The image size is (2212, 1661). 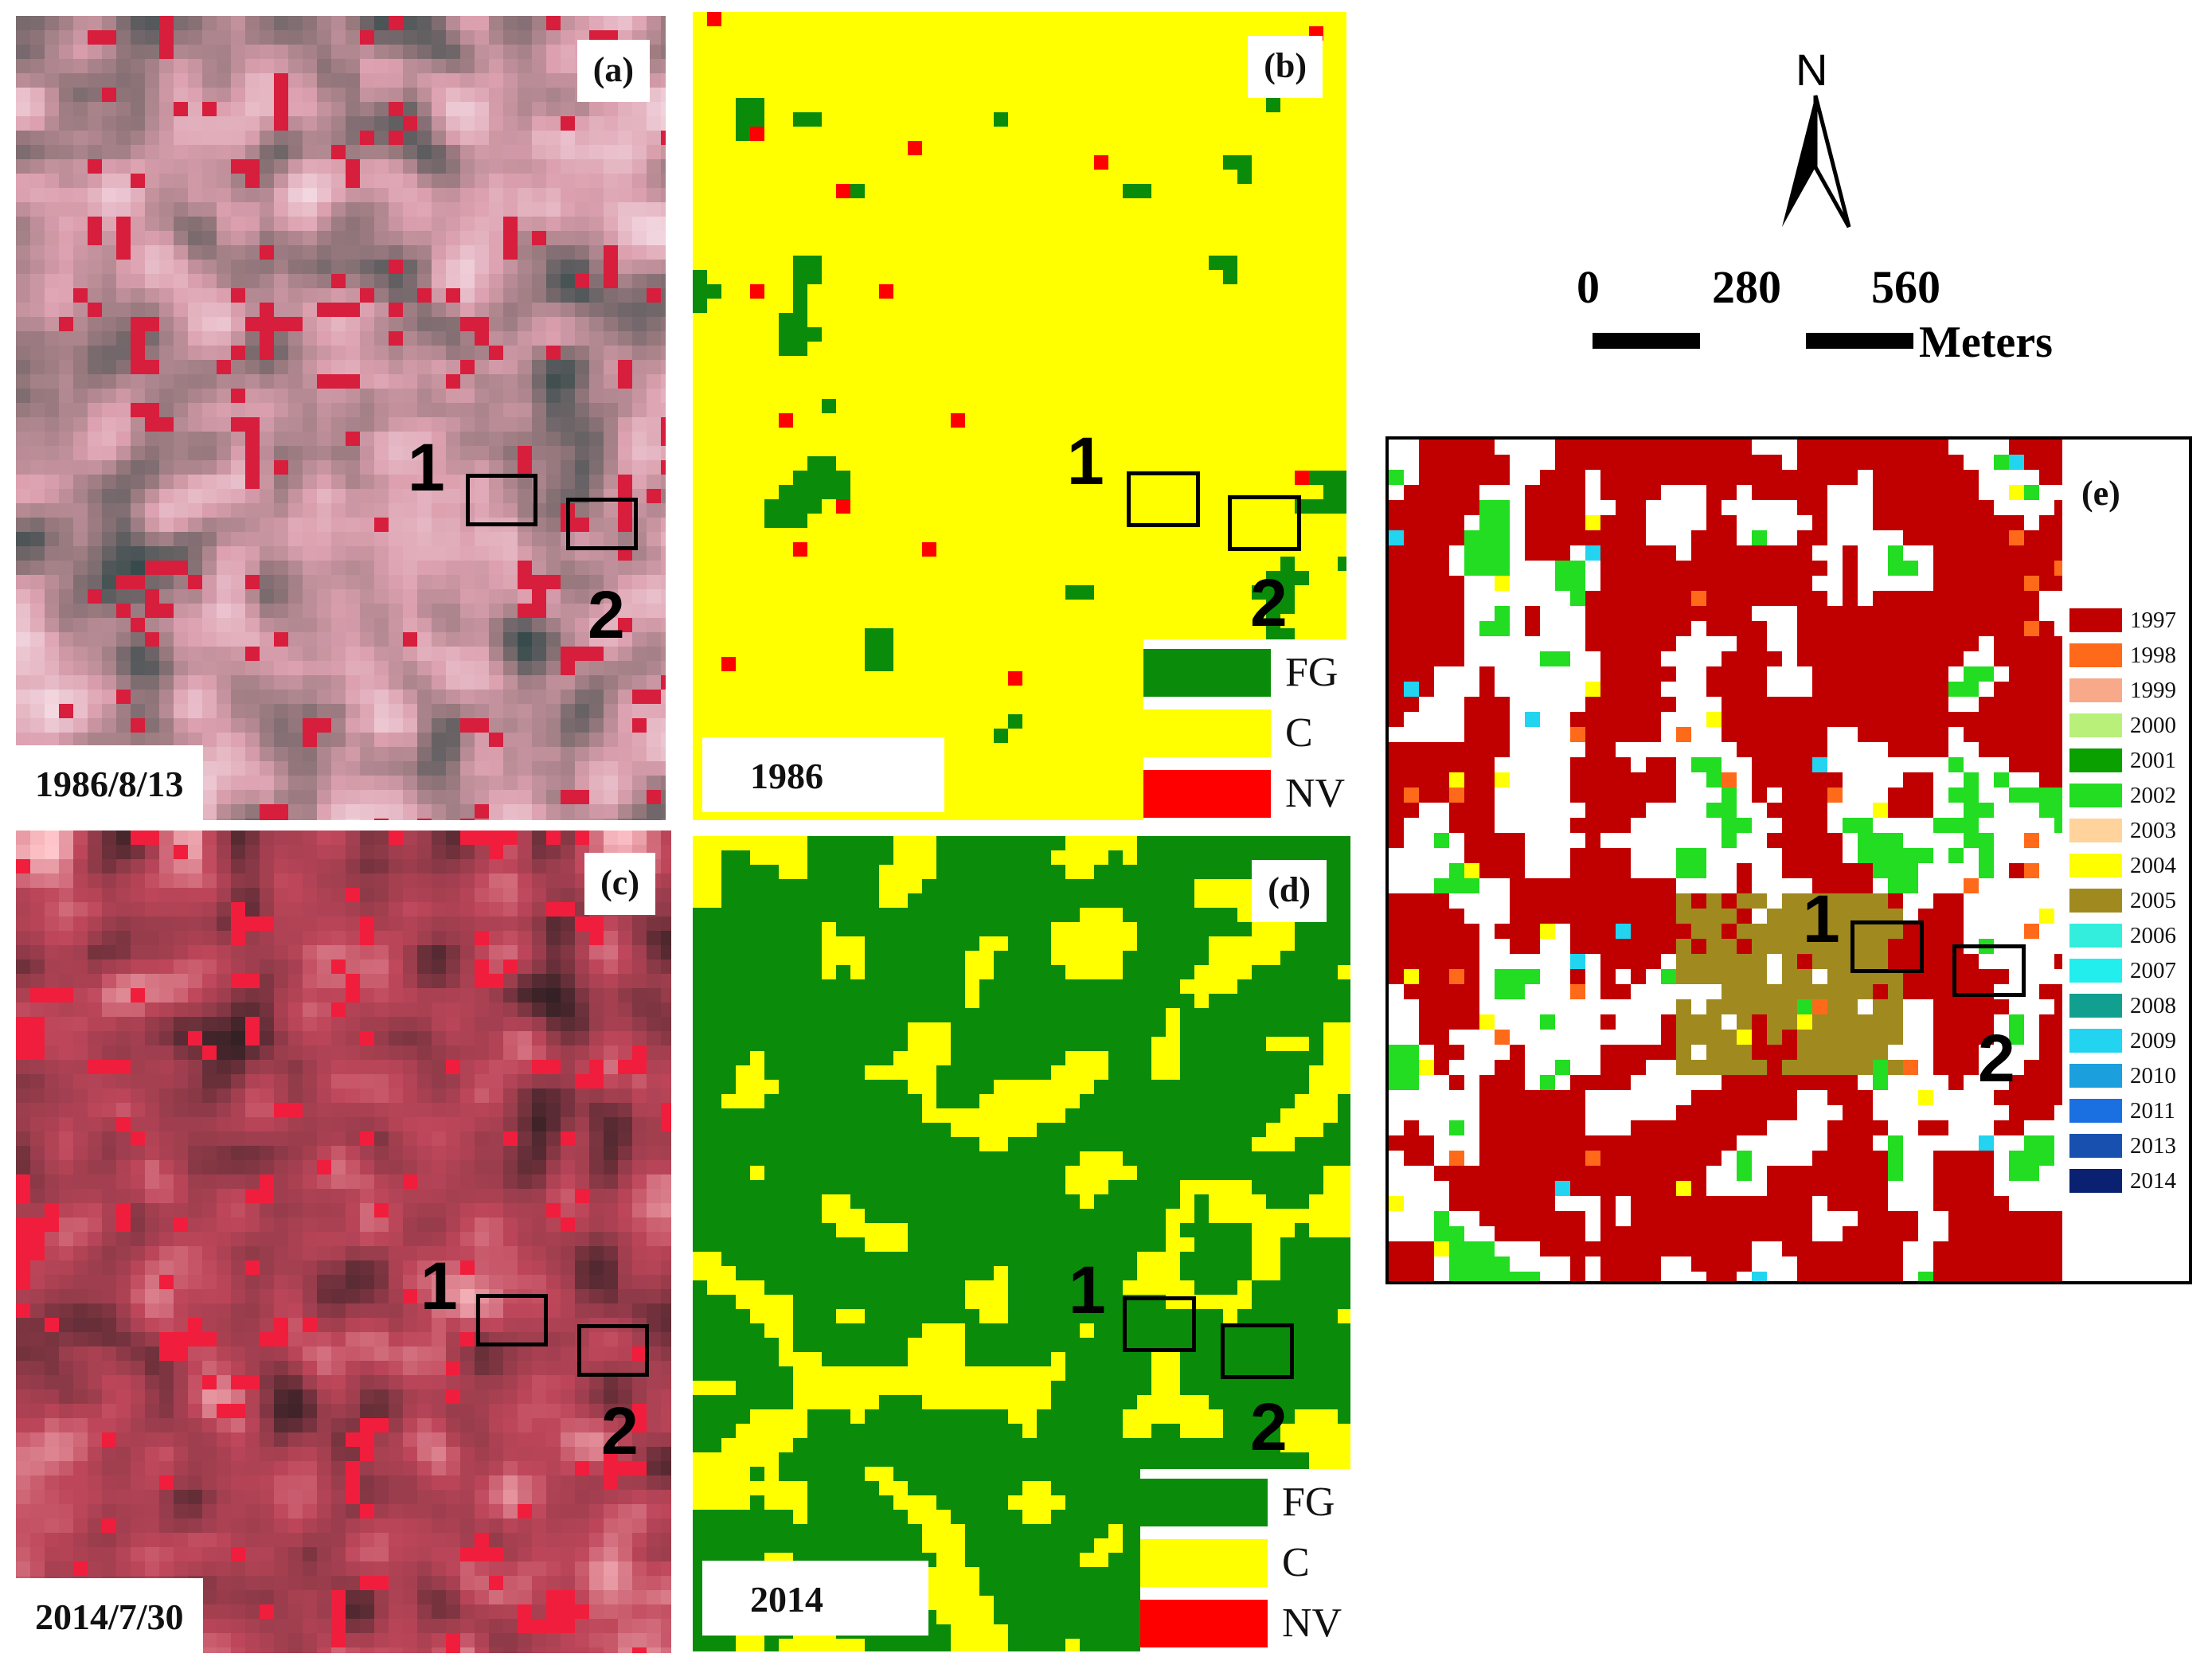 What do you see at coordinates (1816, 162) in the screenshot?
I see `north-arrow-icon` at bounding box center [1816, 162].